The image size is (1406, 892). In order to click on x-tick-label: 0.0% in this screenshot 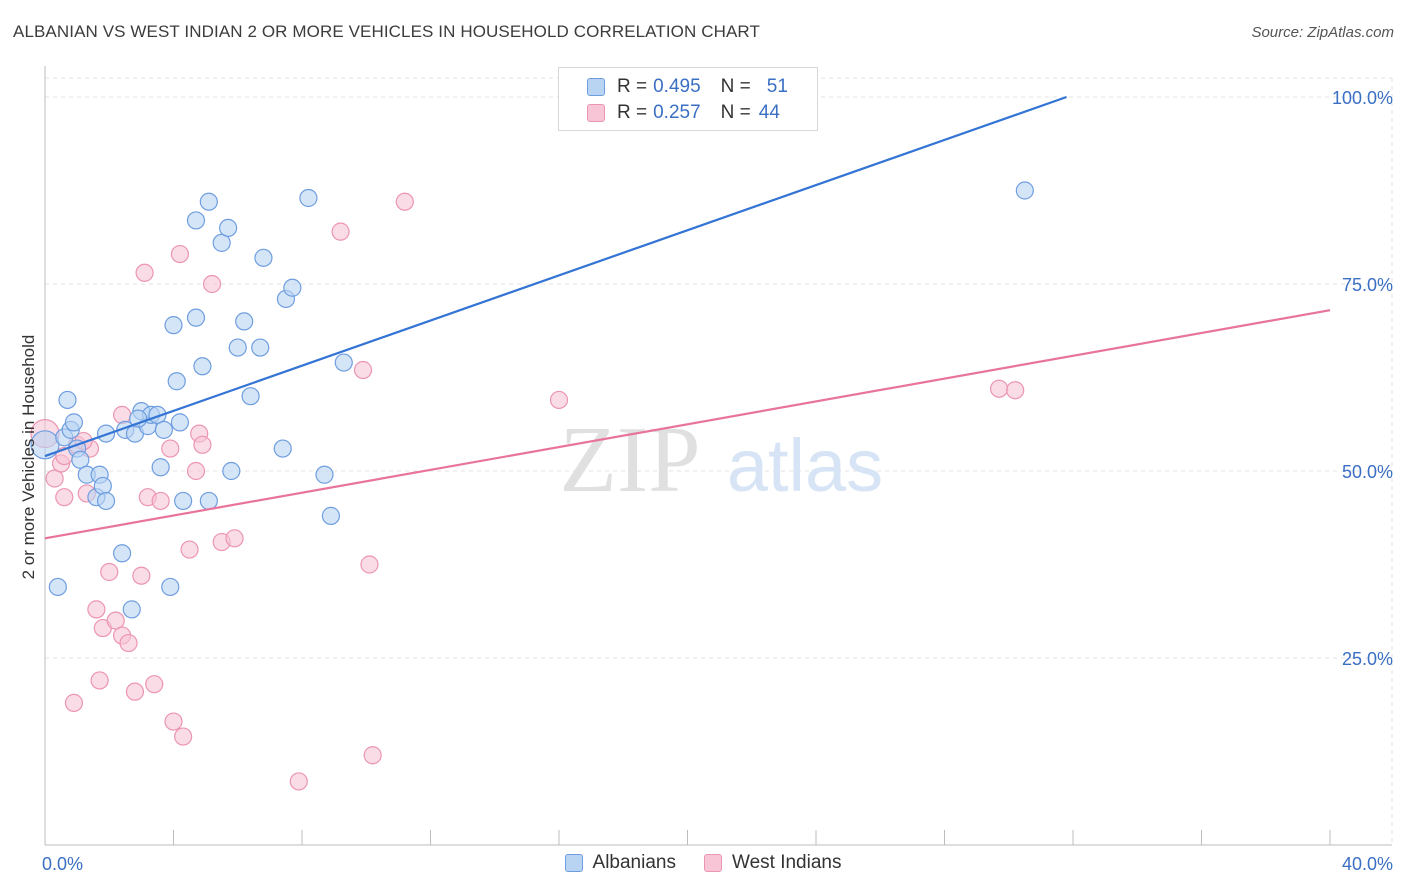, I will do `click(62, 864)`.